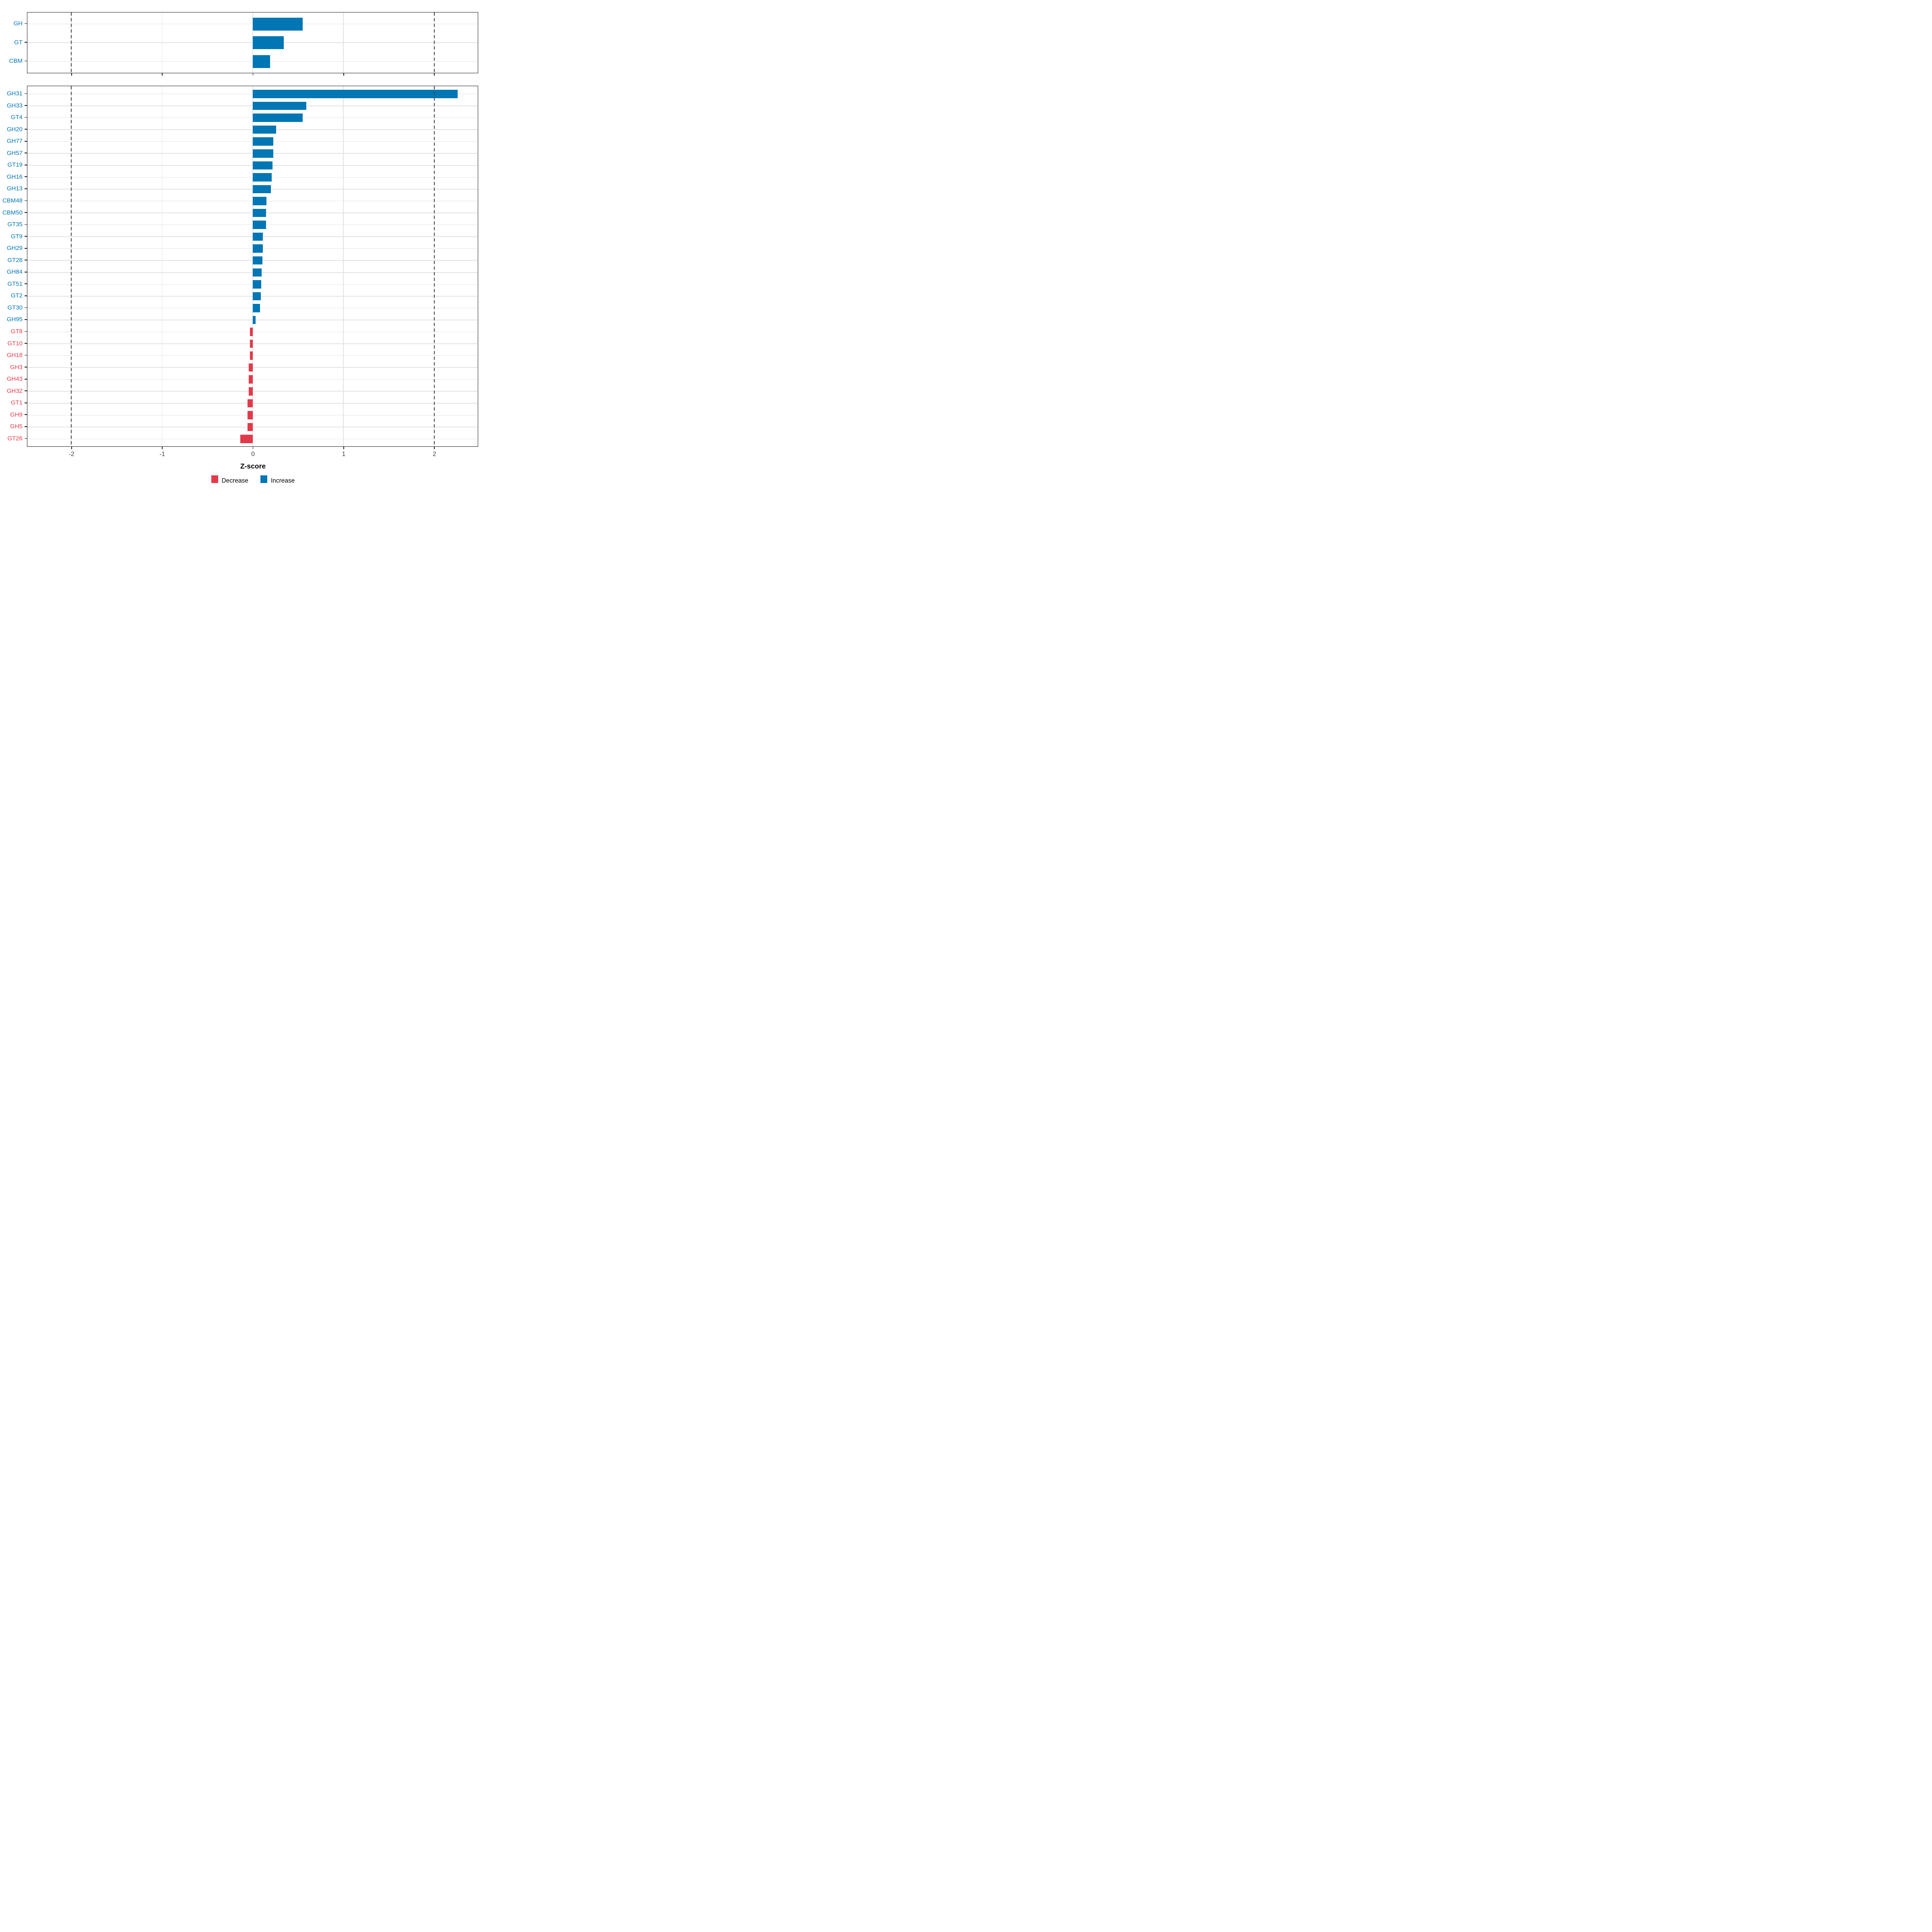 Image resolution: width=1932 pixels, height=1932 pixels. What do you see at coordinates (257, 260) in the screenshot?
I see `bar-GT28` at bounding box center [257, 260].